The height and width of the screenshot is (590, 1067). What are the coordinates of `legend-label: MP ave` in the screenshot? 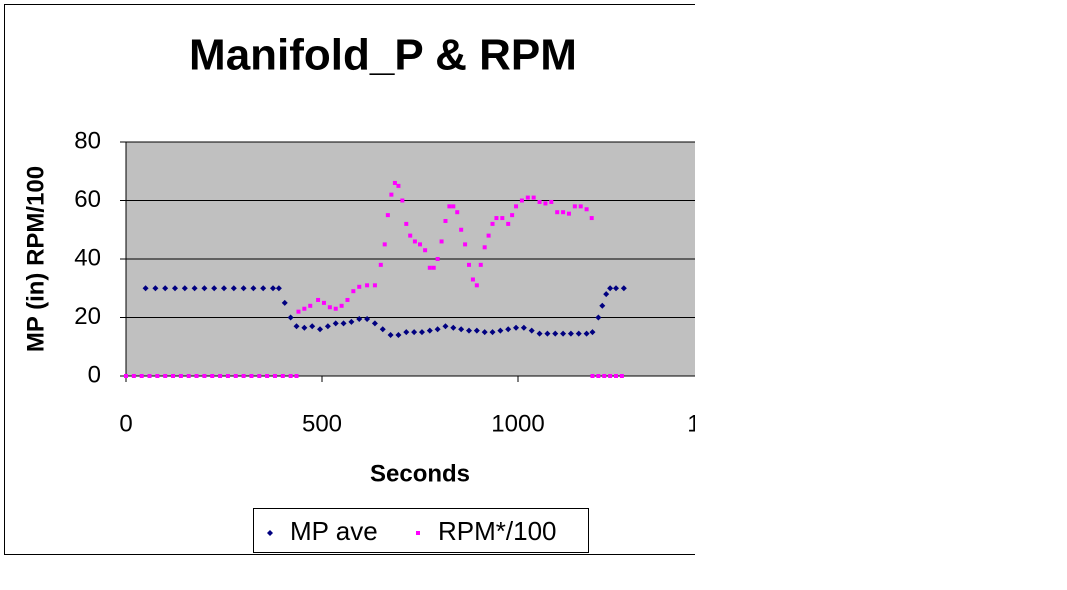 It's located at (334, 531).